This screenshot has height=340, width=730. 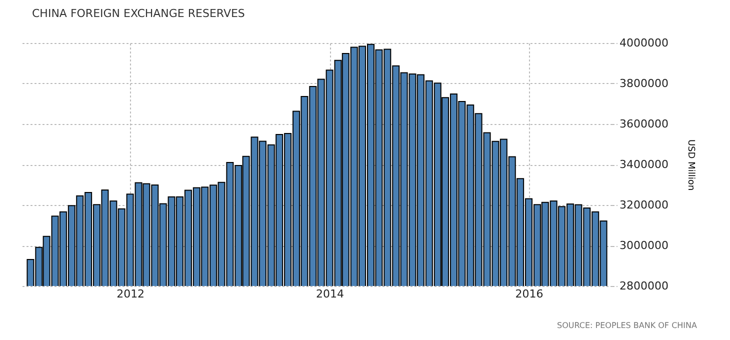 I want to click on x-tick-label: 2016, so click(x=529, y=294).